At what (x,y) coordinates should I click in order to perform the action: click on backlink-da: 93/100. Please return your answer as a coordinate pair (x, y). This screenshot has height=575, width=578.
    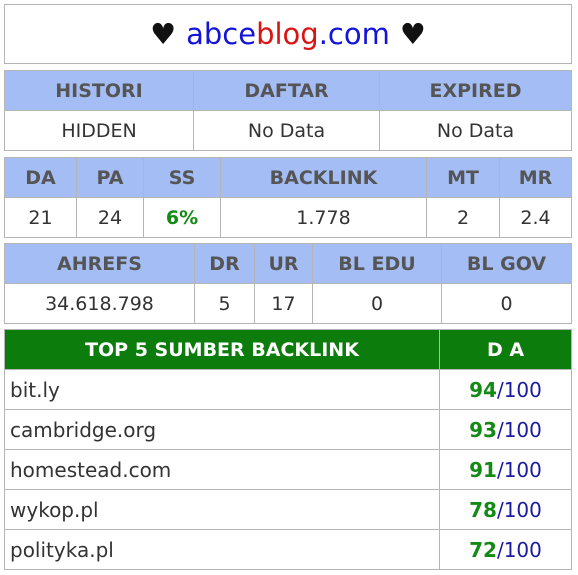
    Looking at the image, I should click on (506, 430).